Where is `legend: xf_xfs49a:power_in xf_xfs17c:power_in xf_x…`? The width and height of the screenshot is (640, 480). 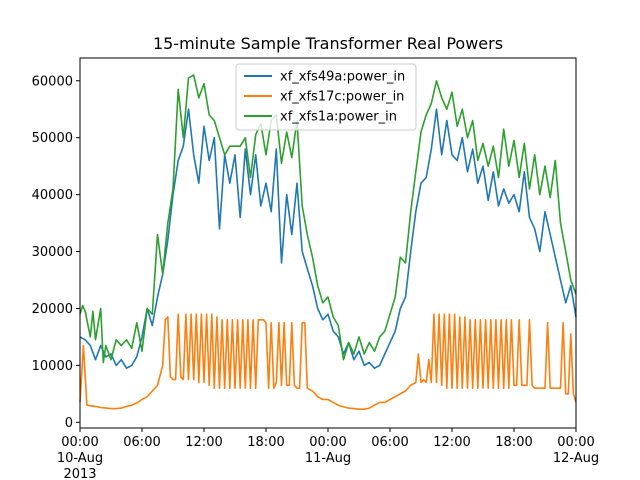
legend: xf_xfs49a:power_in xf_xfs17c:power_in xf_x… is located at coordinates (326, 97).